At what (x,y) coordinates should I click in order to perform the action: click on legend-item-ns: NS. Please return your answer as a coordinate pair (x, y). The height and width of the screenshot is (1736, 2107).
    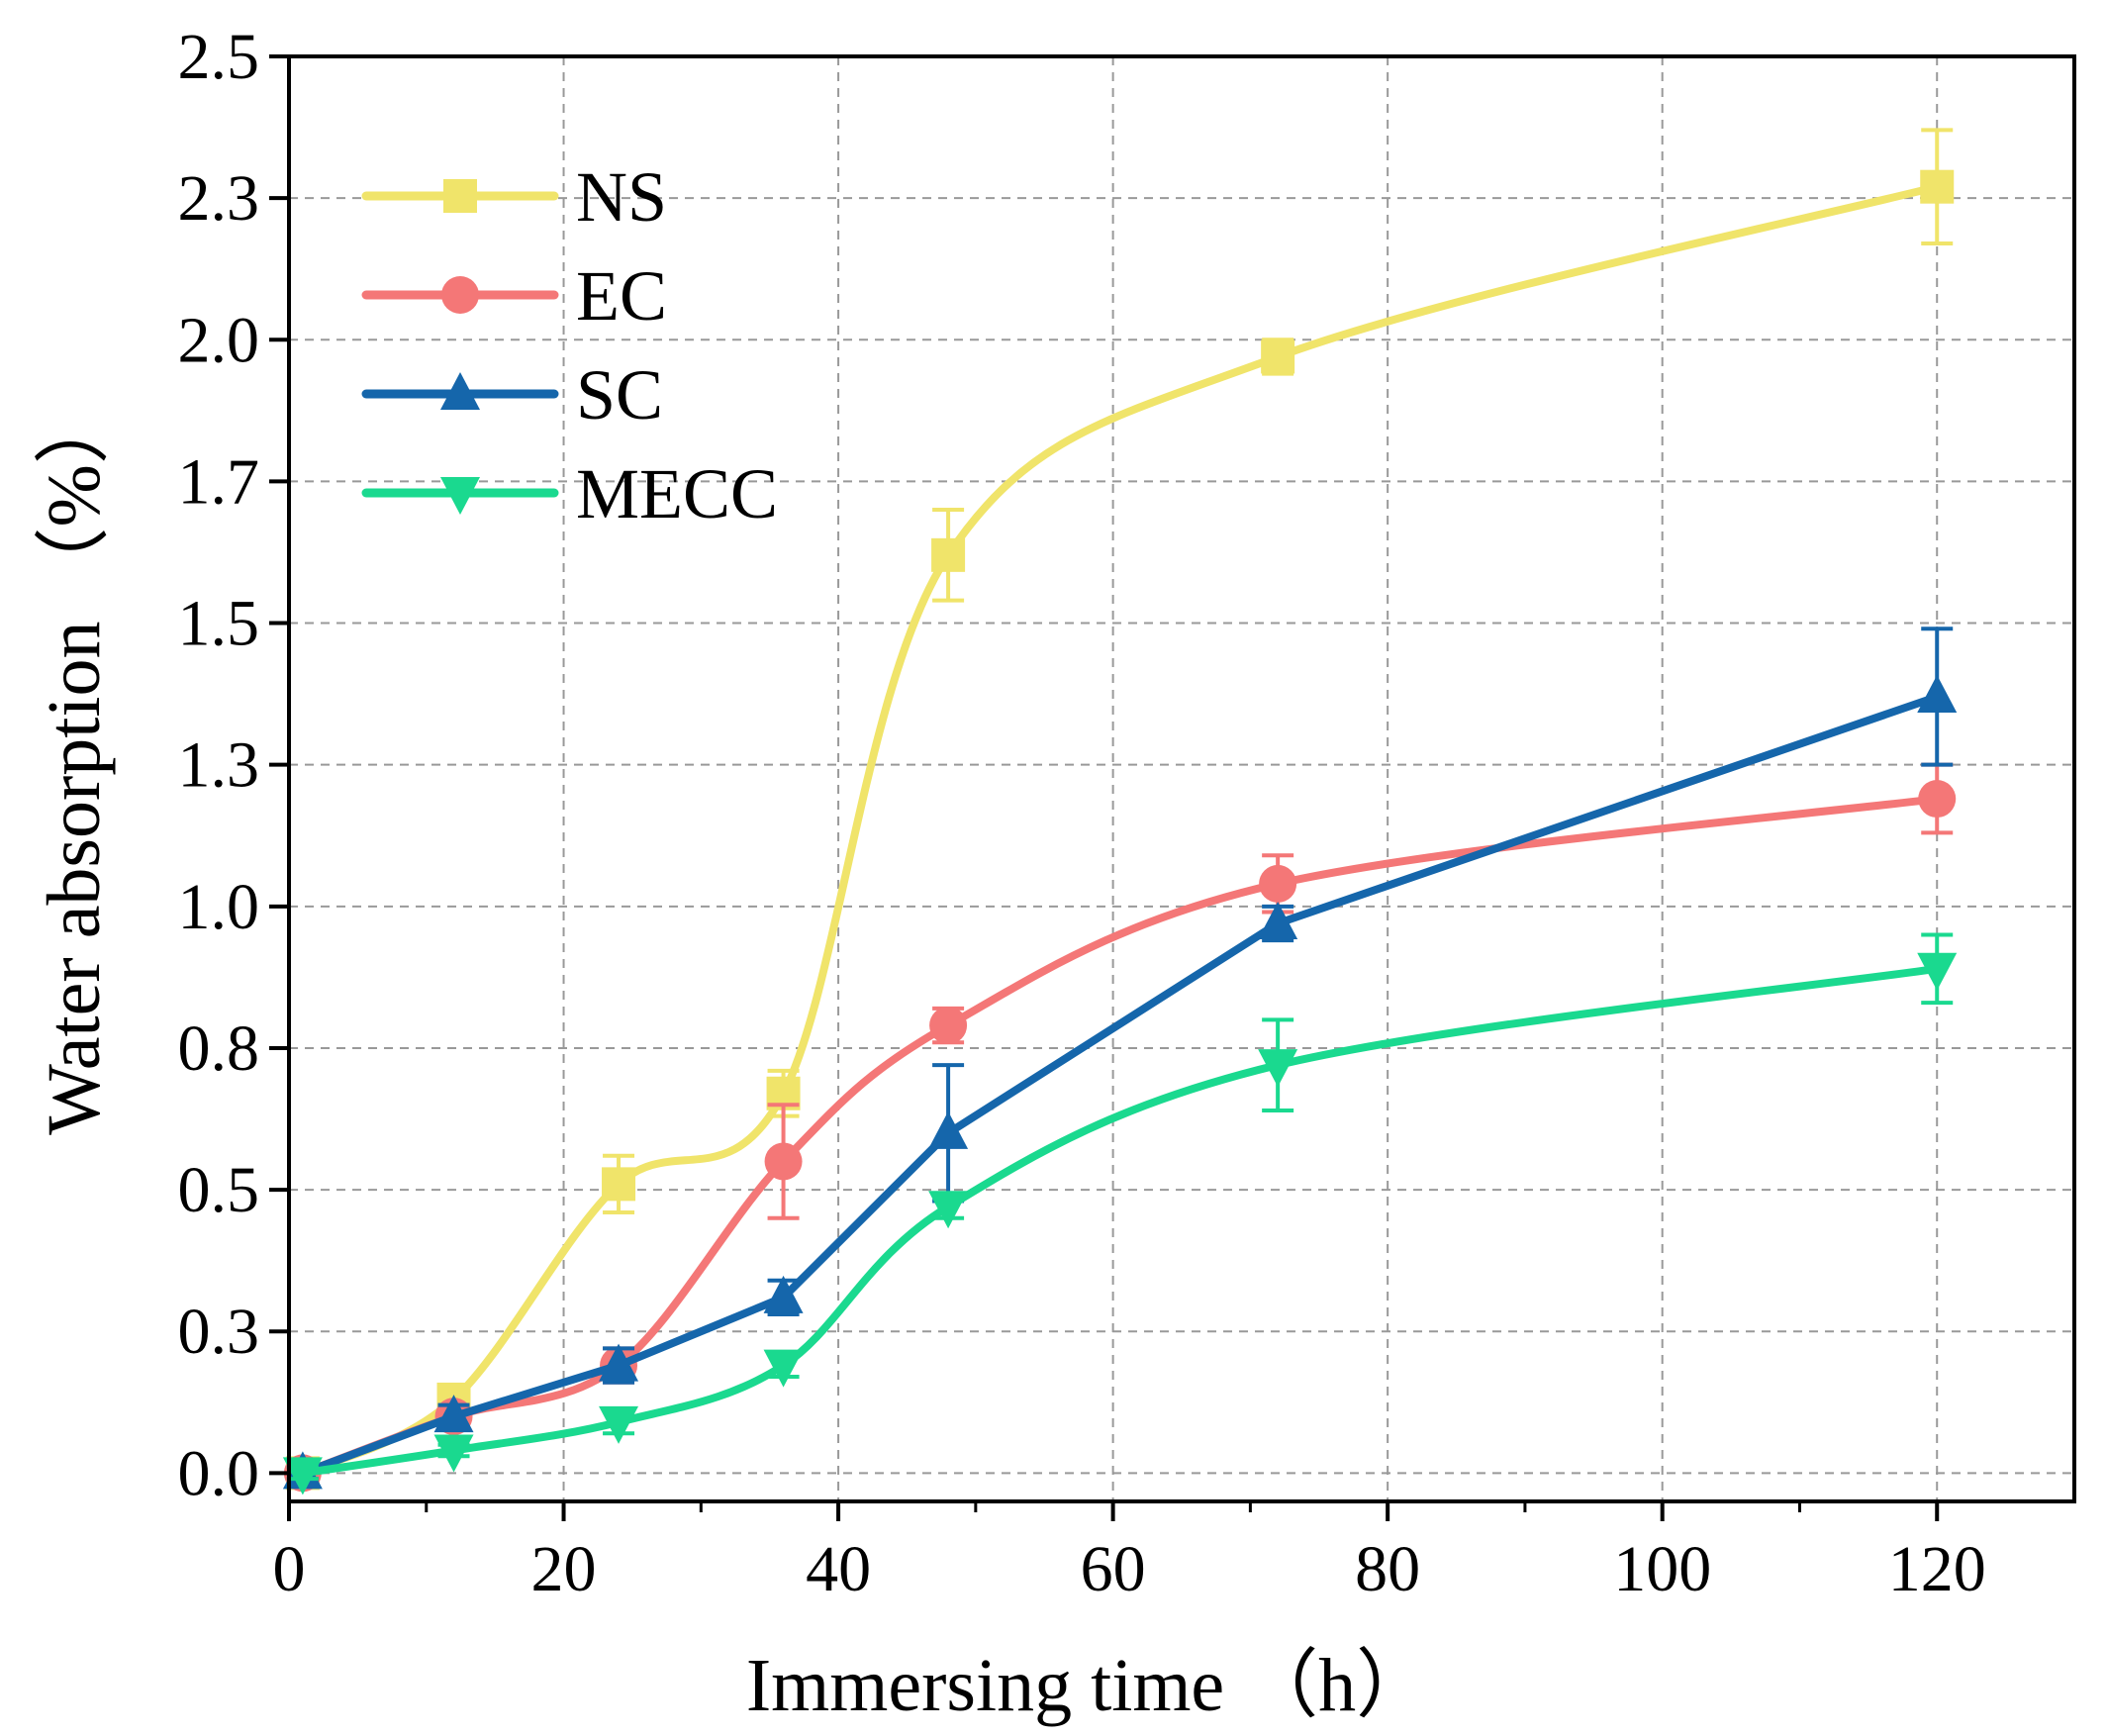
    Looking at the image, I should click on (514, 197).